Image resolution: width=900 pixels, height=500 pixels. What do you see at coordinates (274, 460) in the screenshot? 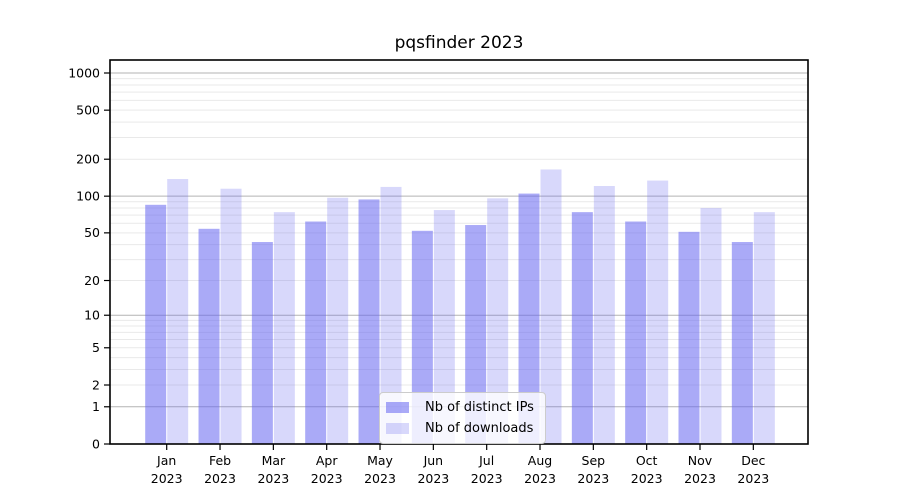
I see `x-tick-label-month: Mar` at bounding box center [274, 460].